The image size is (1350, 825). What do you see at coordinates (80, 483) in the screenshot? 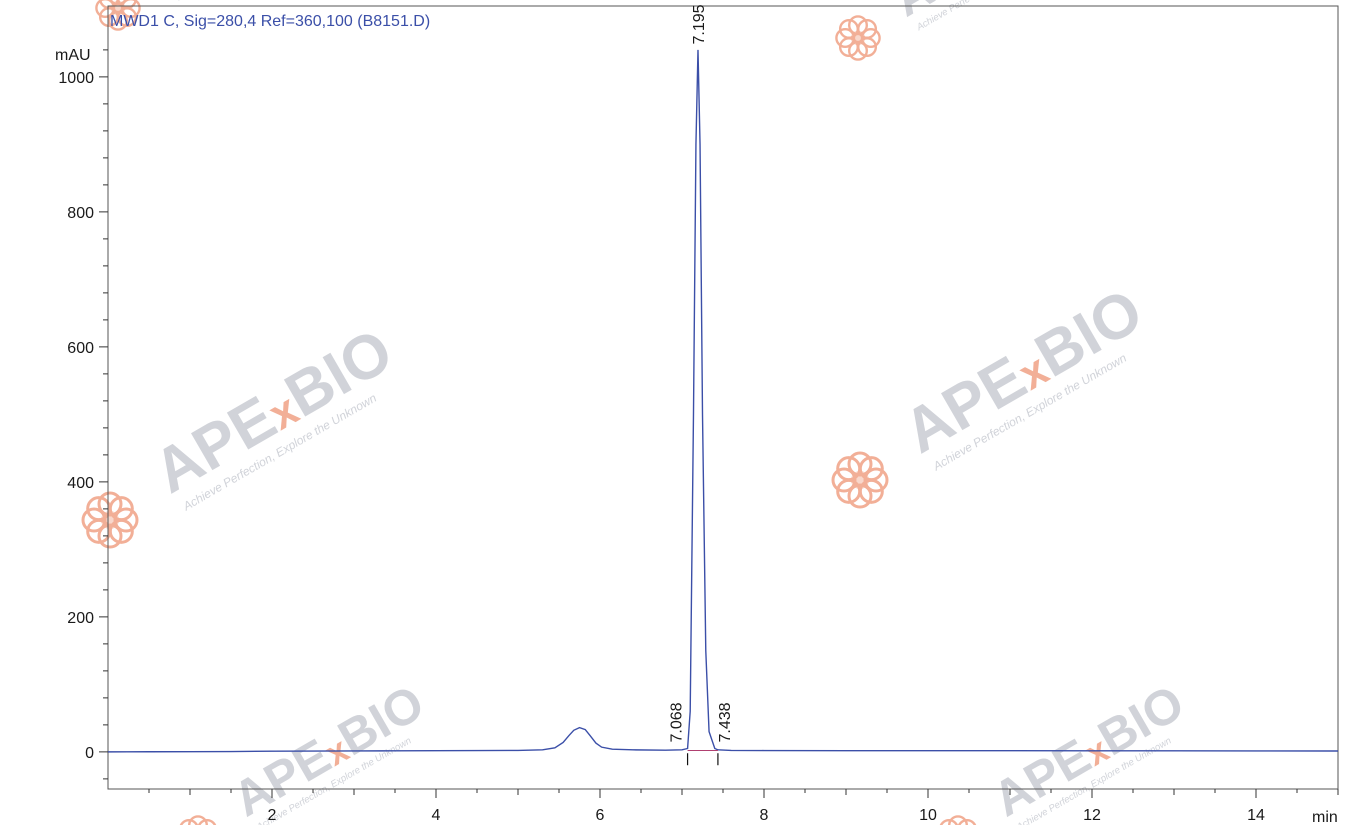
I see `y-tick-label: 400` at bounding box center [80, 483].